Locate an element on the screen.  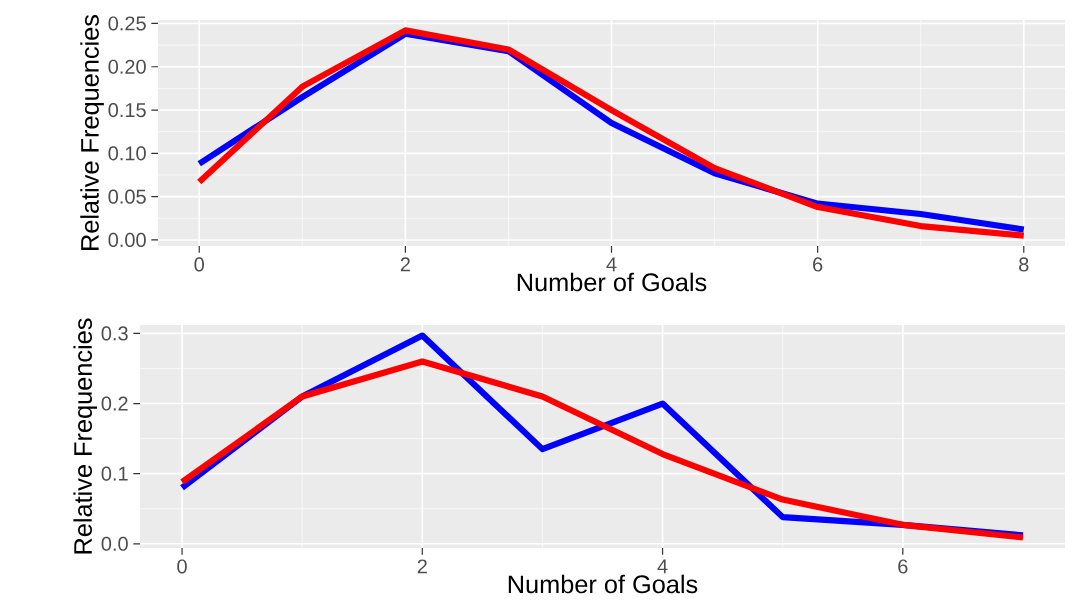
y-tick-label: 0.05 is located at coordinates (127, 196).